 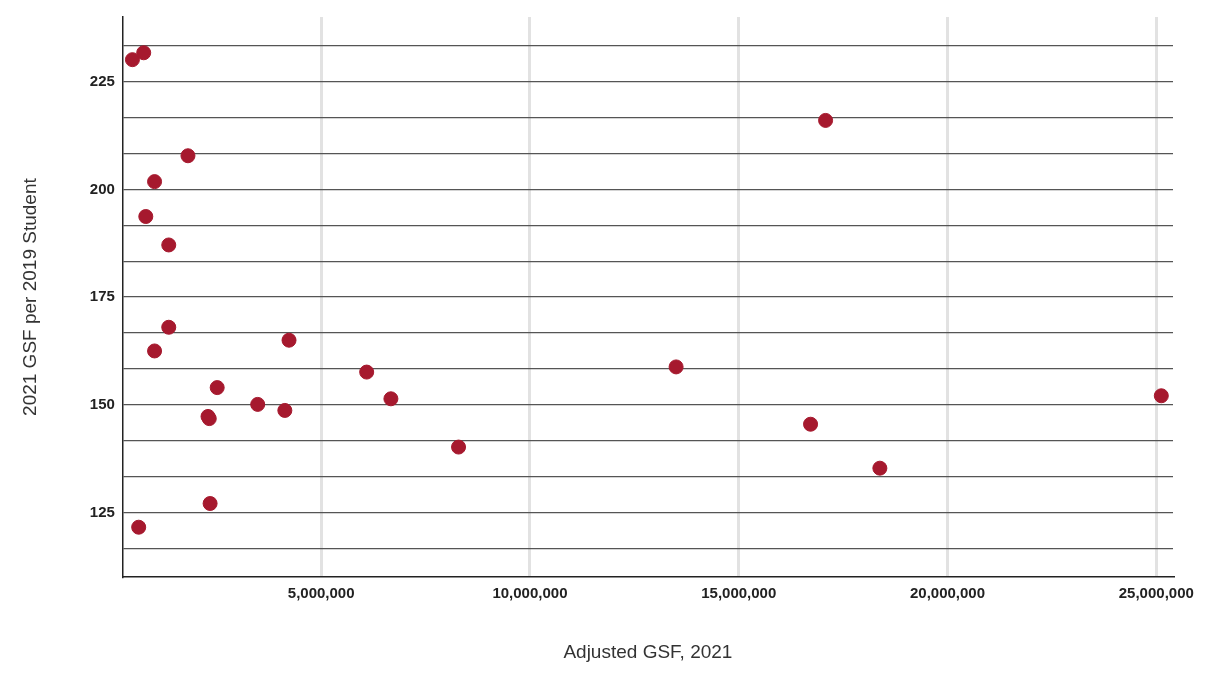 What do you see at coordinates (739, 593) in the screenshot?
I see `x-tick-label: 15,000,000` at bounding box center [739, 593].